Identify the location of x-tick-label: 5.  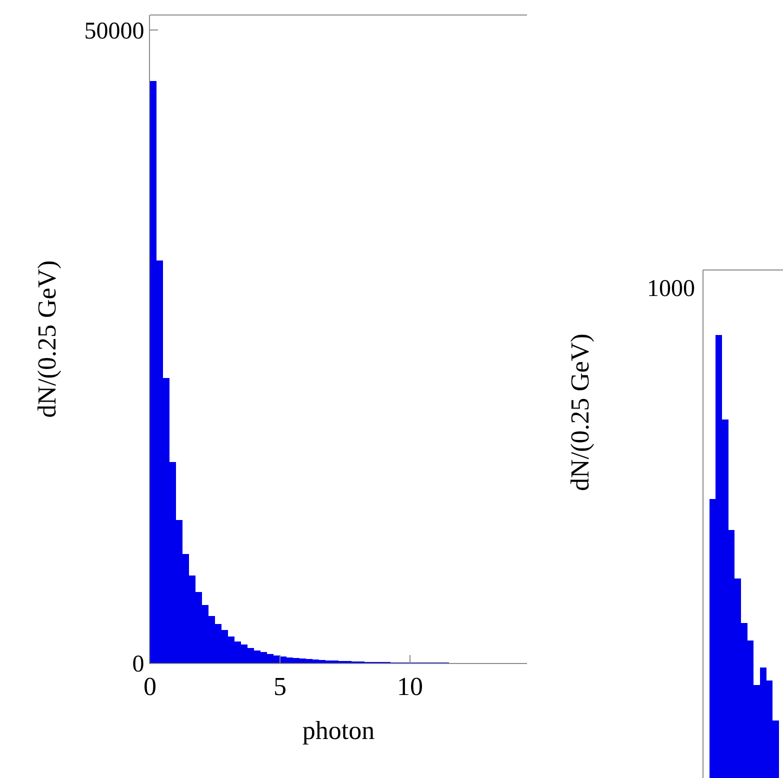
(280, 687).